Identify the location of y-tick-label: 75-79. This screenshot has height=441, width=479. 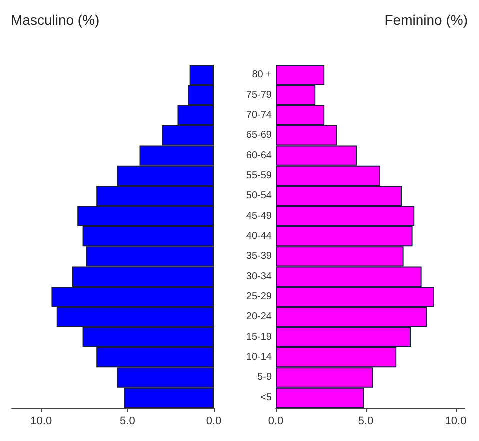
(259, 95).